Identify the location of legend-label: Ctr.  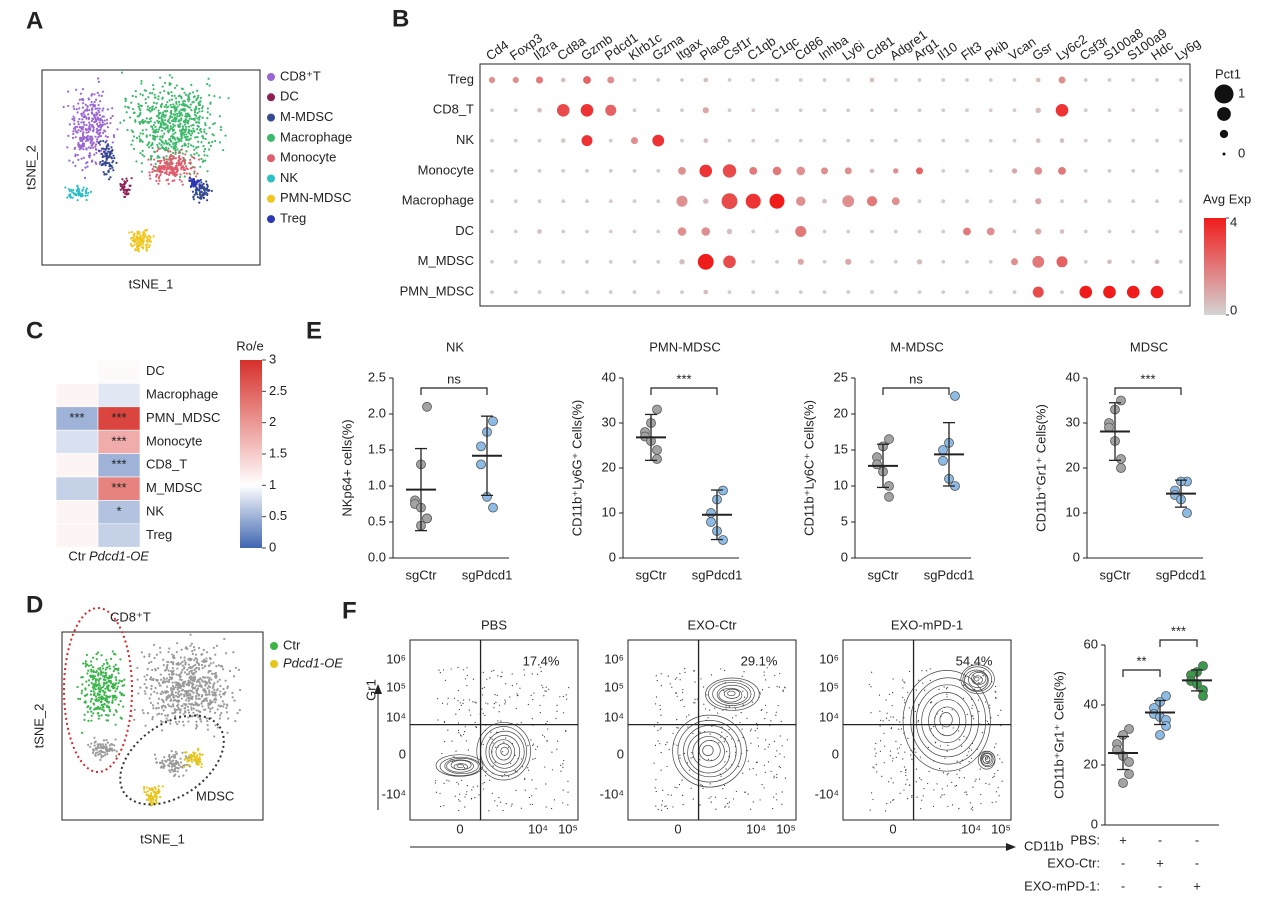
(292, 644).